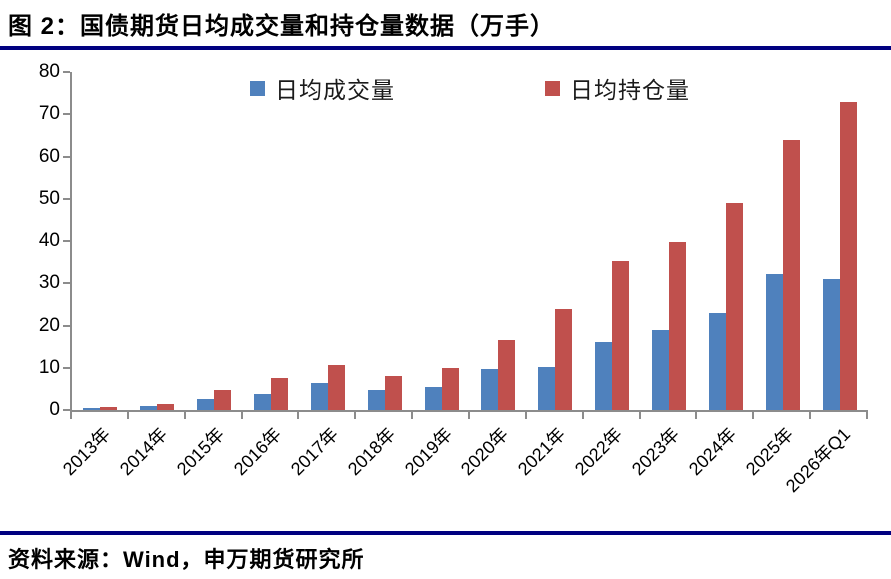  What do you see at coordinates (445, 48) in the screenshot?
I see `title-divider` at bounding box center [445, 48].